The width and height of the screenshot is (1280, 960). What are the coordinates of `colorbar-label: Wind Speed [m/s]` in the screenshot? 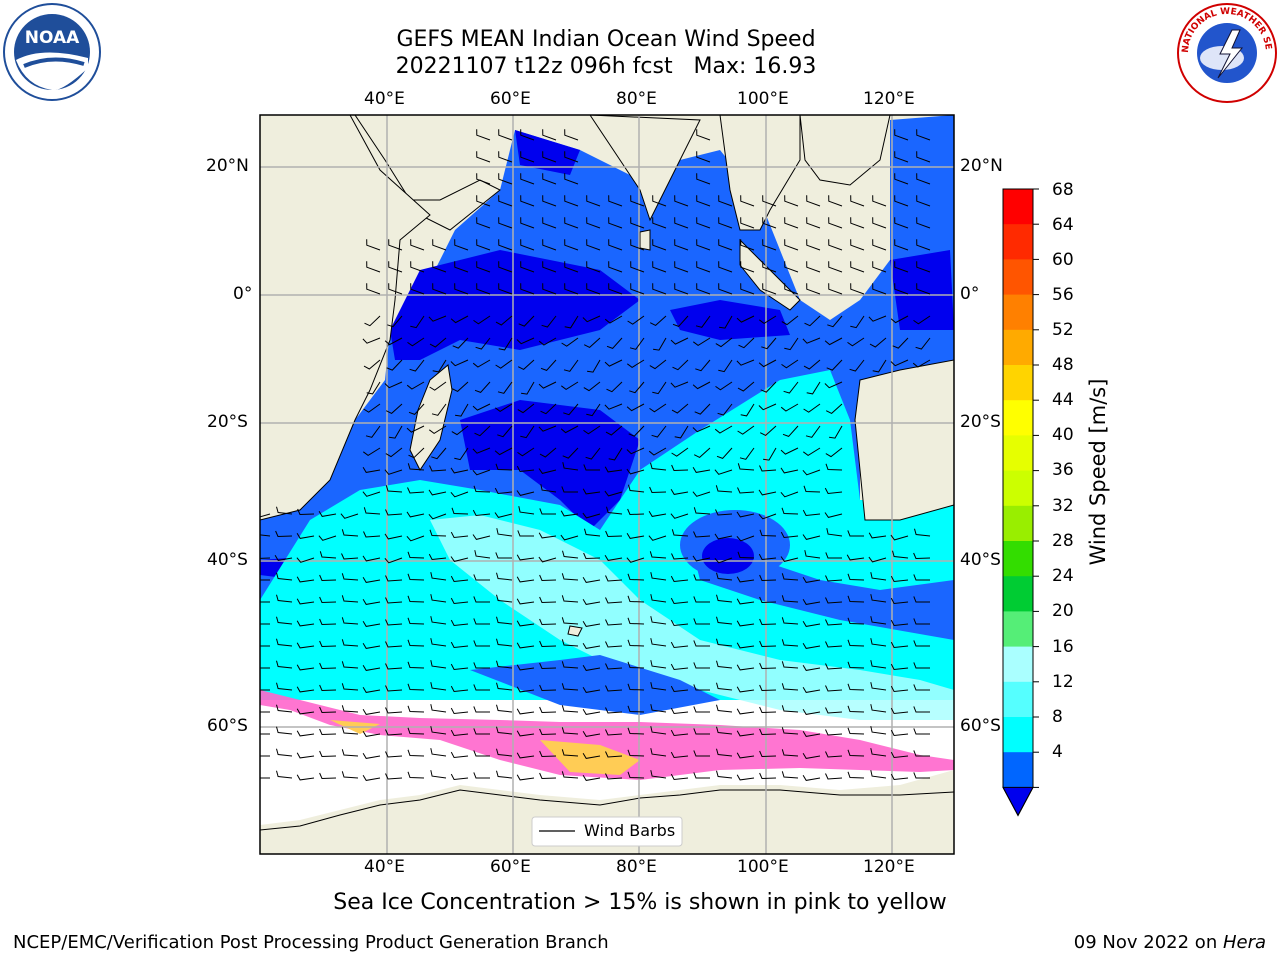 It's located at (1098, 472).